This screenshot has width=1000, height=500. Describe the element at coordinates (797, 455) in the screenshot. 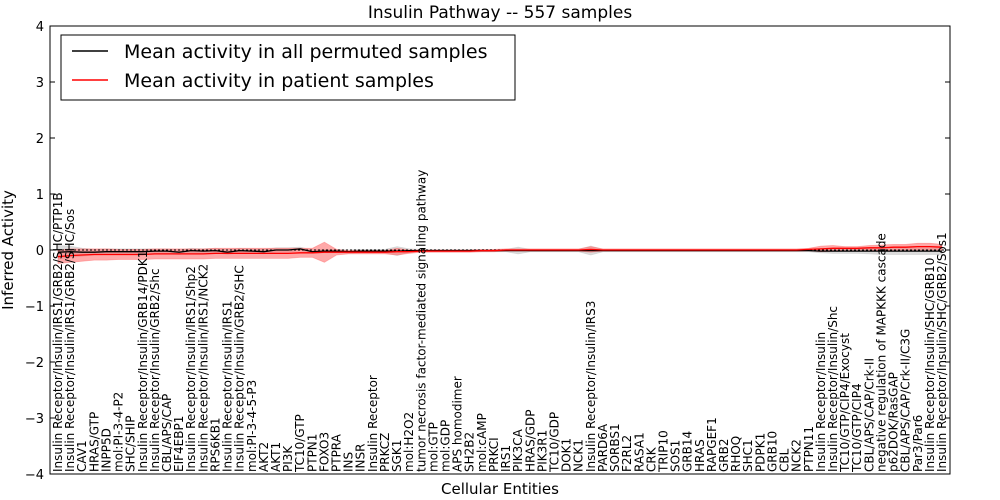

I see `category-label: NCK2` at that location.